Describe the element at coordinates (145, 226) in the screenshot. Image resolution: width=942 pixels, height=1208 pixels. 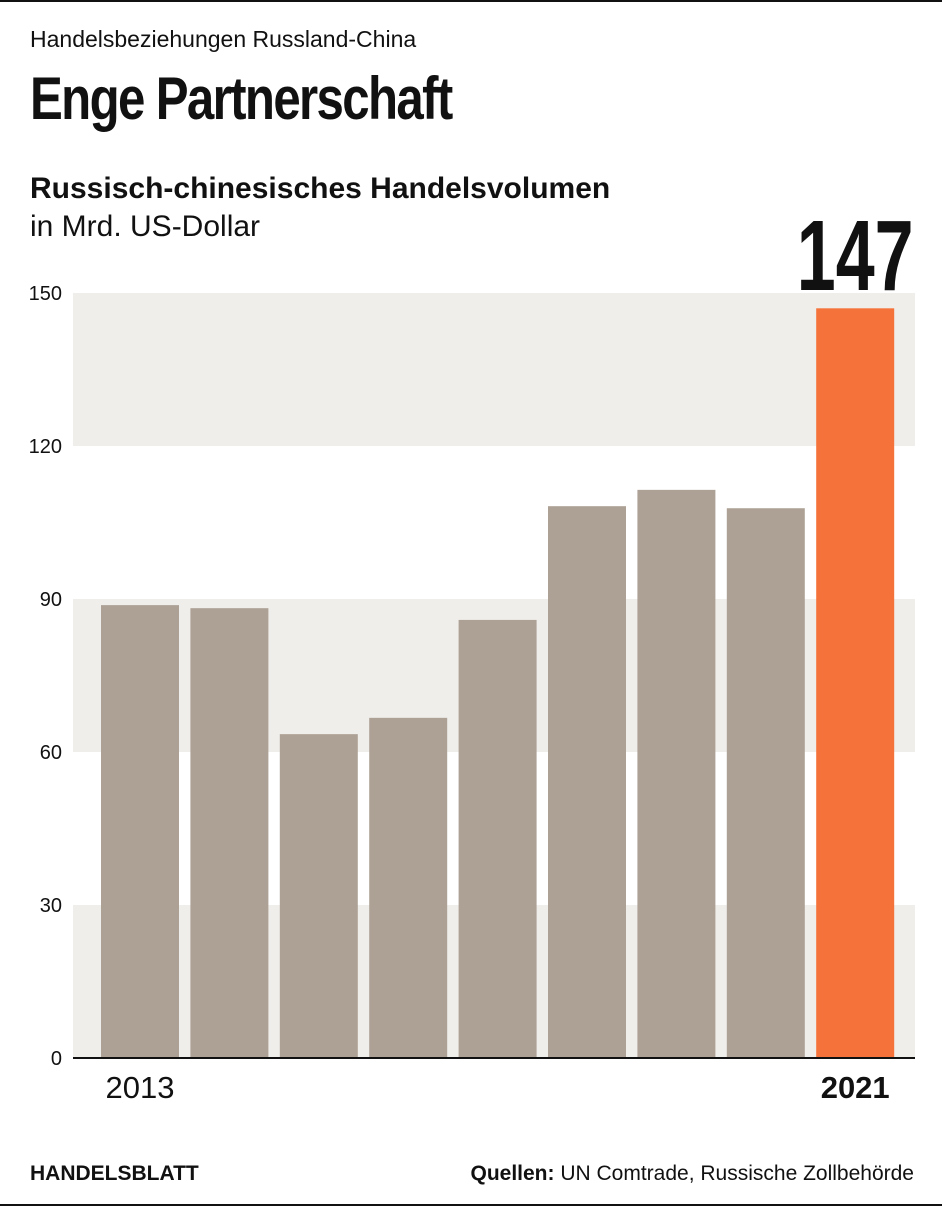
I see `chart-unit: in Mrd. US-Dollar` at that location.